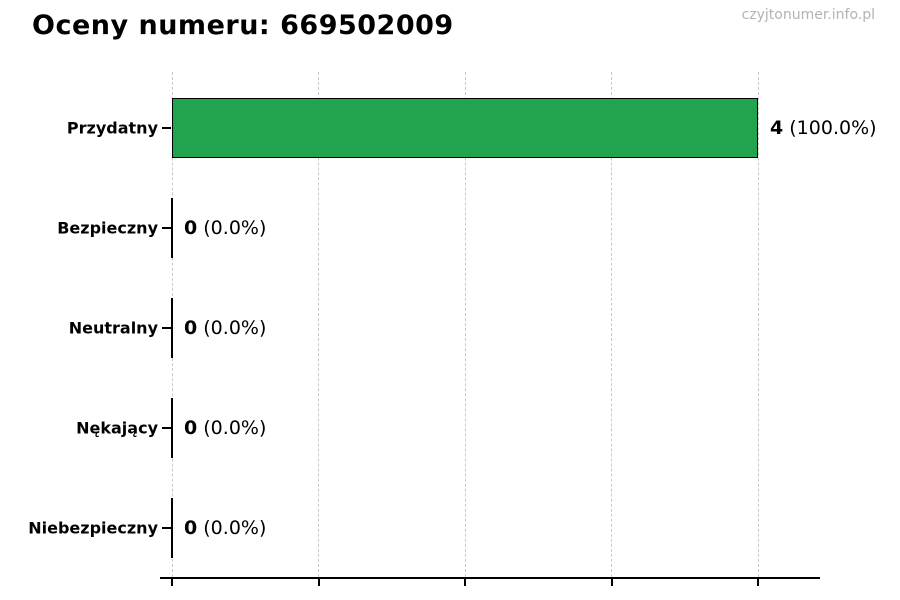 This screenshot has height=600, width=900. What do you see at coordinates (117, 428) in the screenshot?
I see `category-label: Nękający` at bounding box center [117, 428].